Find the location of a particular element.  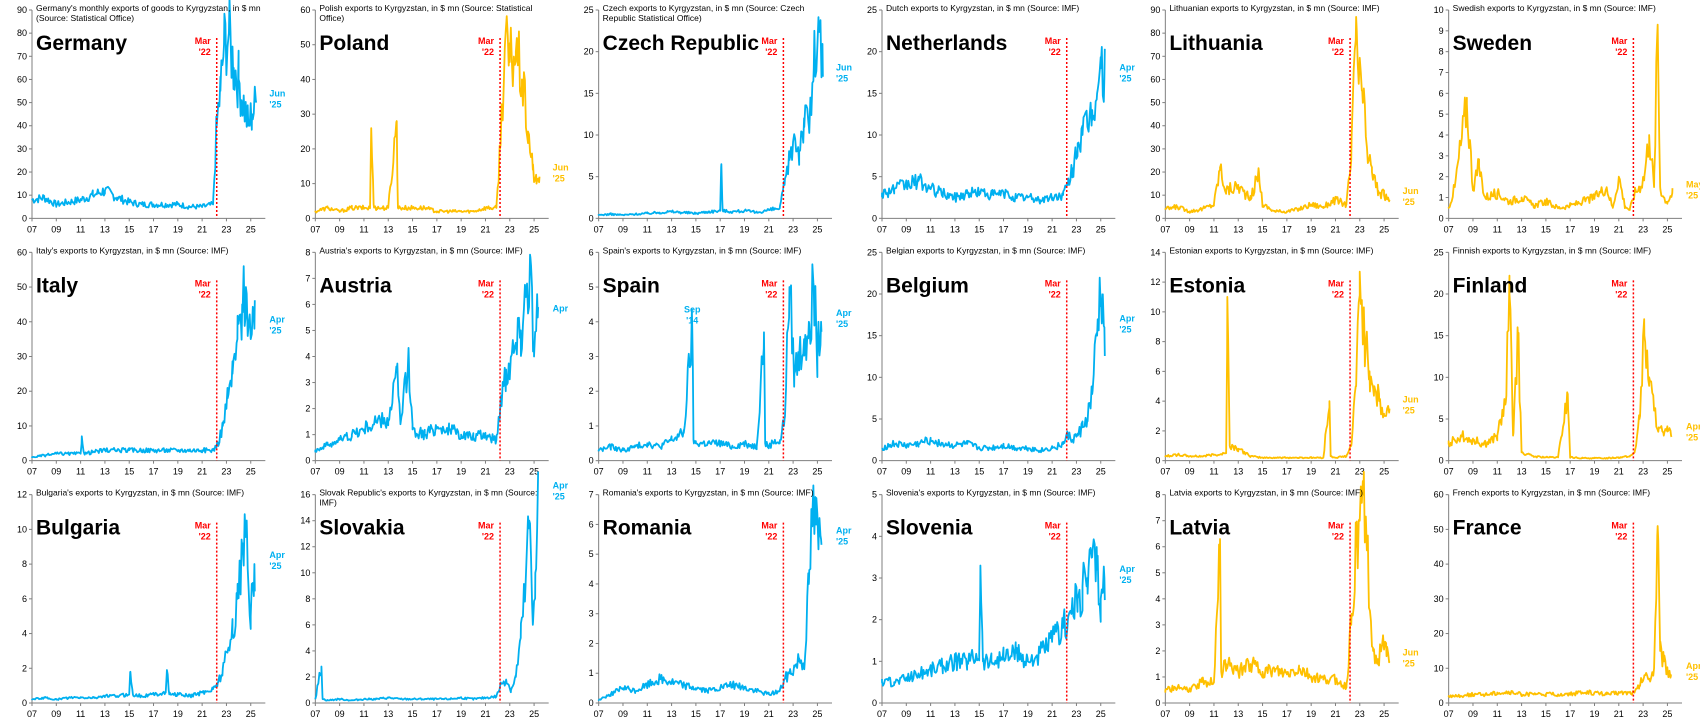

end-label: Jun is located at coordinates (844, 68).